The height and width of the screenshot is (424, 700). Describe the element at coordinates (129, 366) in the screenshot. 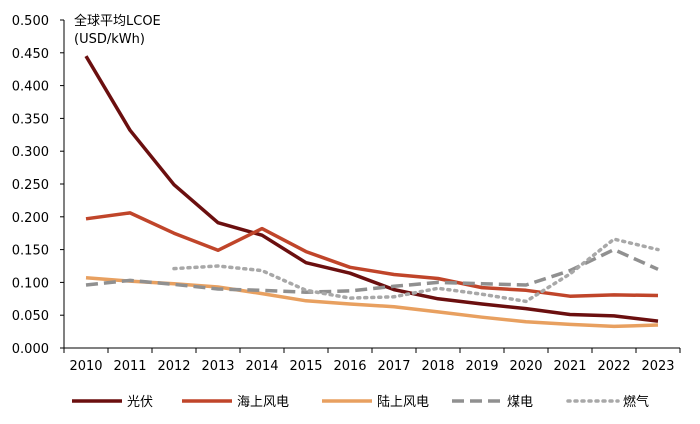

I see `x-tick-label: 2011` at that location.